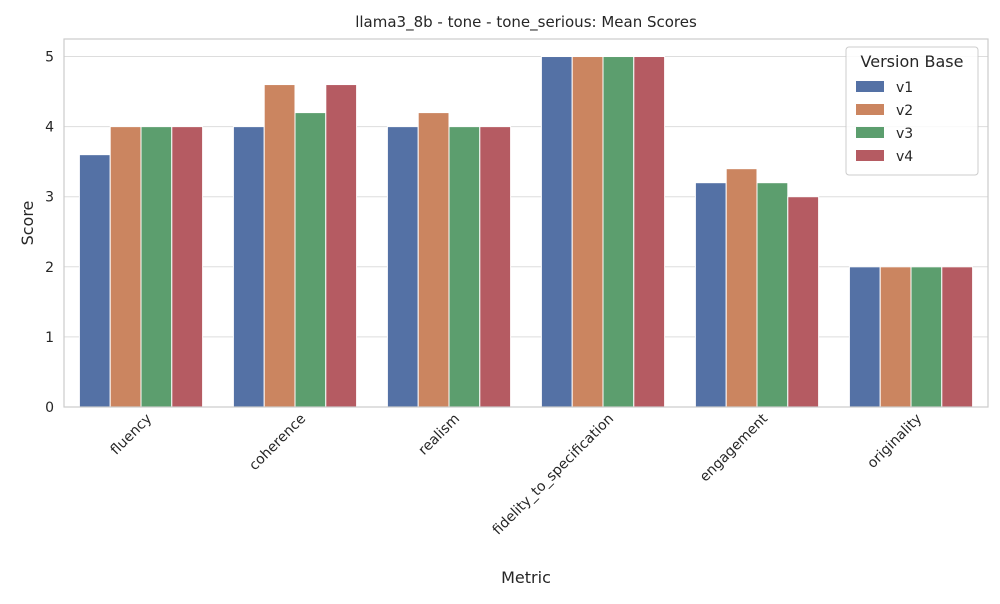 This screenshot has width=1000, height=604. I want to click on bar-v1-fluency, so click(94, 281).